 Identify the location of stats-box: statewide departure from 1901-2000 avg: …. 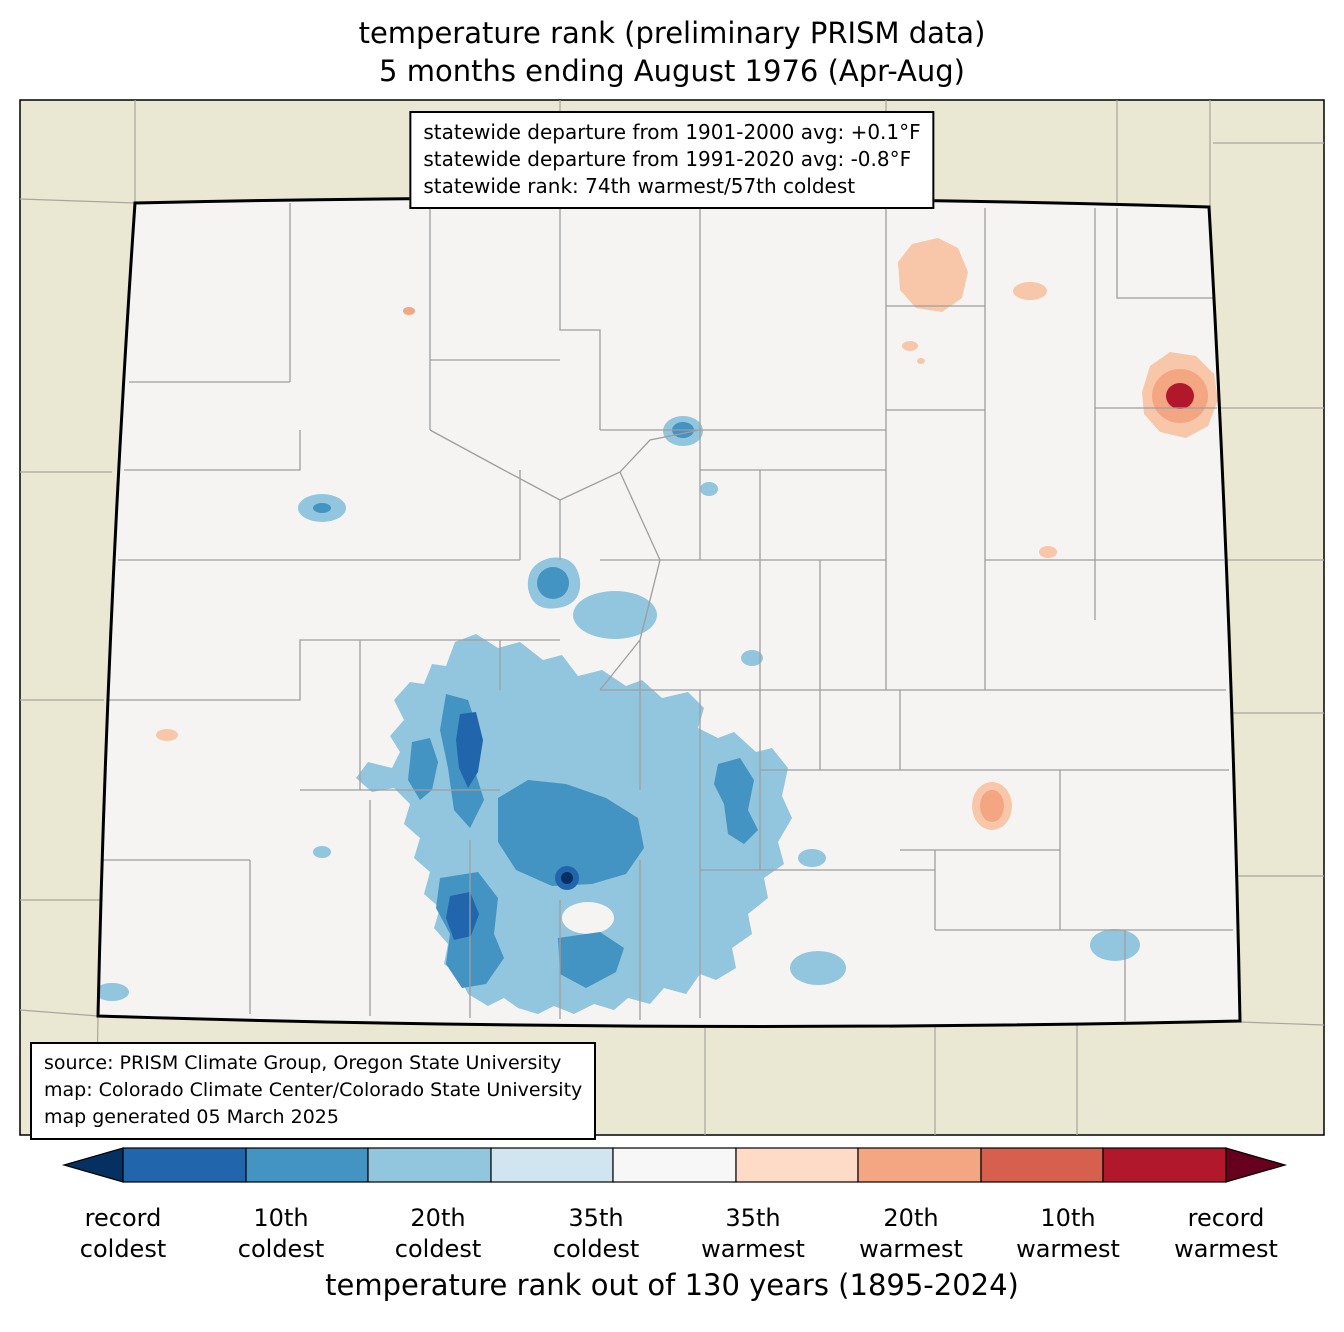
(672, 160).